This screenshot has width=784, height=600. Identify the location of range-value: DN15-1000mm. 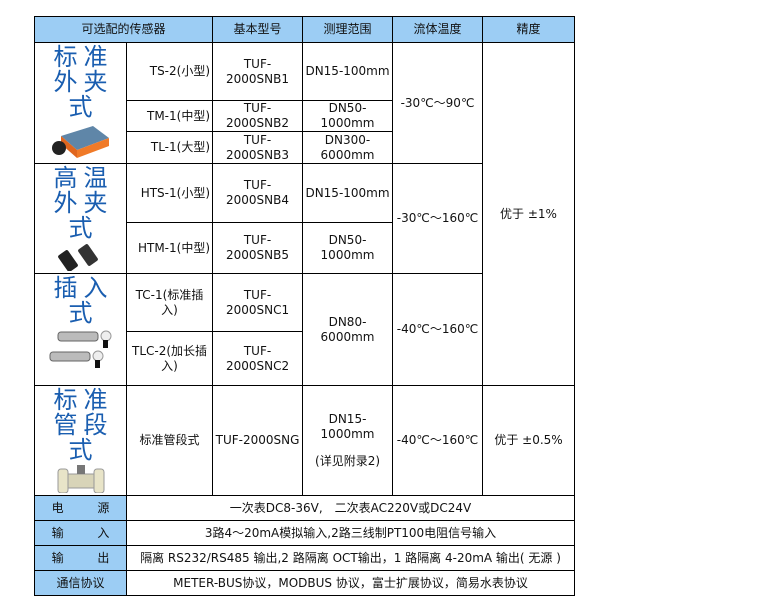
(347, 426).